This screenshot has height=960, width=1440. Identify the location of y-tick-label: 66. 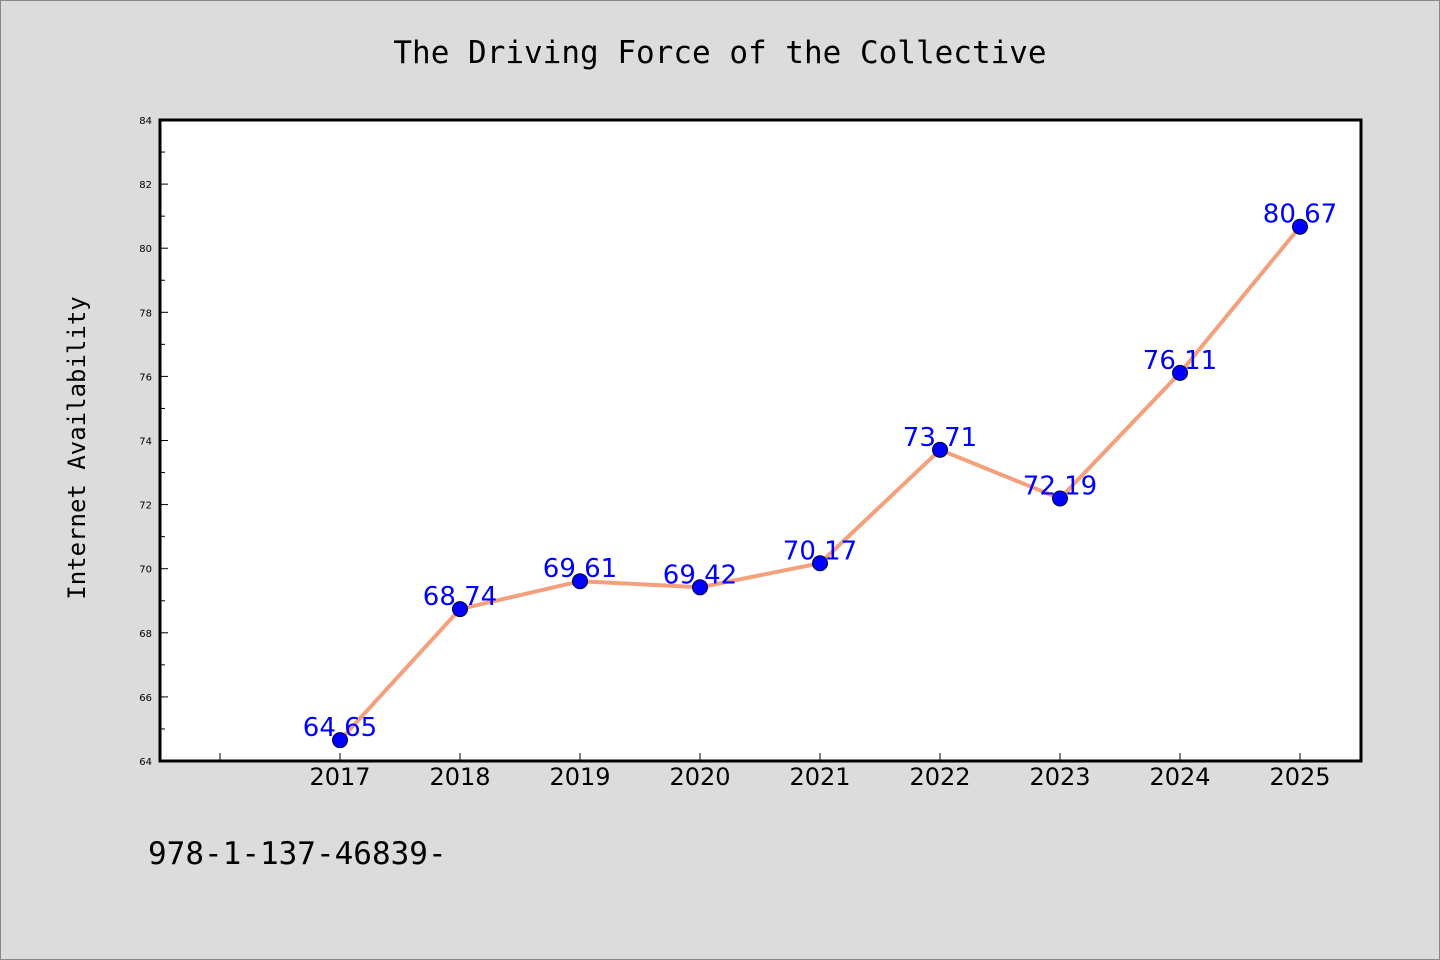
(145, 698).